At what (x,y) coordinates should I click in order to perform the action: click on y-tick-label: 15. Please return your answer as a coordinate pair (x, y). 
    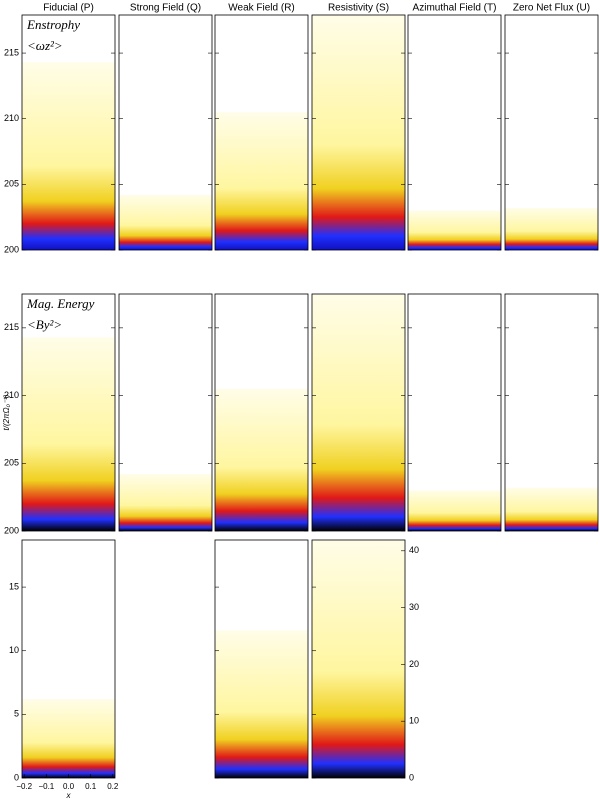
    Looking at the image, I should click on (14, 586).